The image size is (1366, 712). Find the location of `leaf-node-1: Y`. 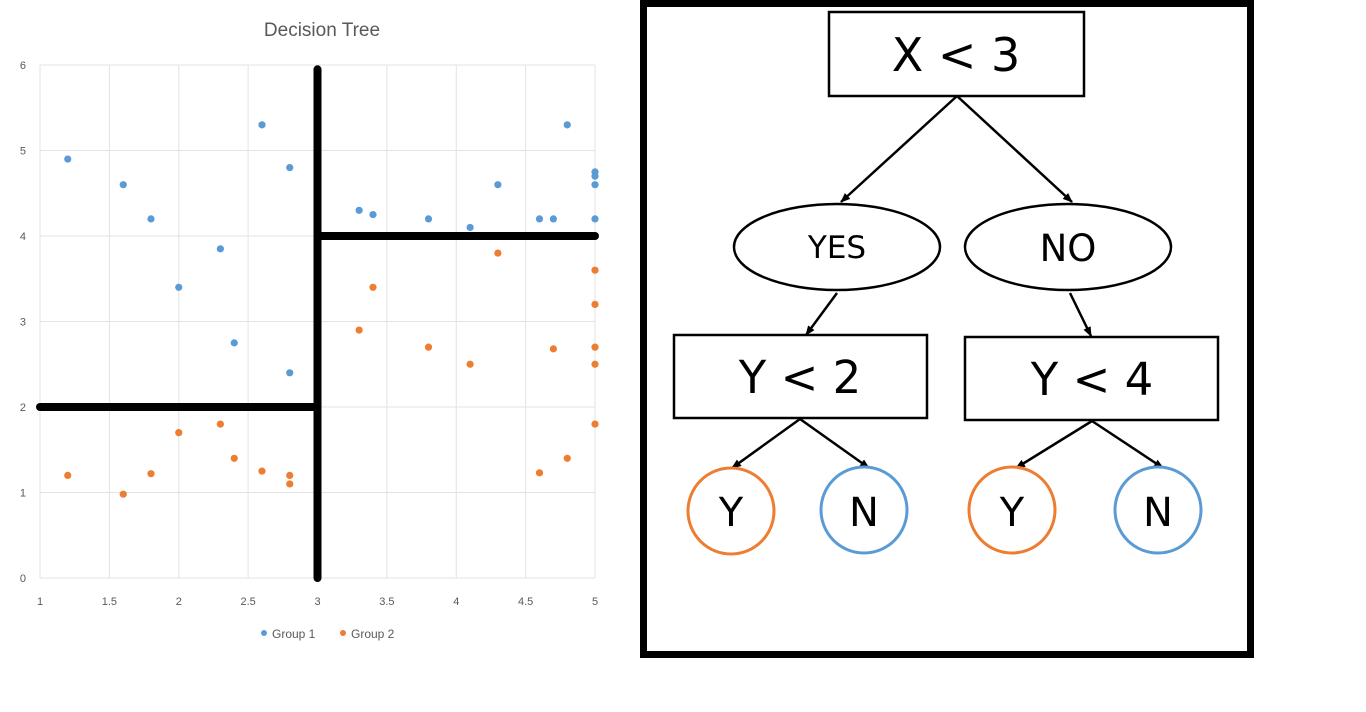

leaf-node-1: Y is located at coordinates (731, 511).